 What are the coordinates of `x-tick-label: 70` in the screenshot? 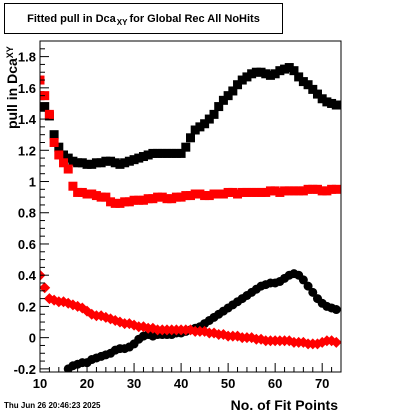 It's located at (322, 383).